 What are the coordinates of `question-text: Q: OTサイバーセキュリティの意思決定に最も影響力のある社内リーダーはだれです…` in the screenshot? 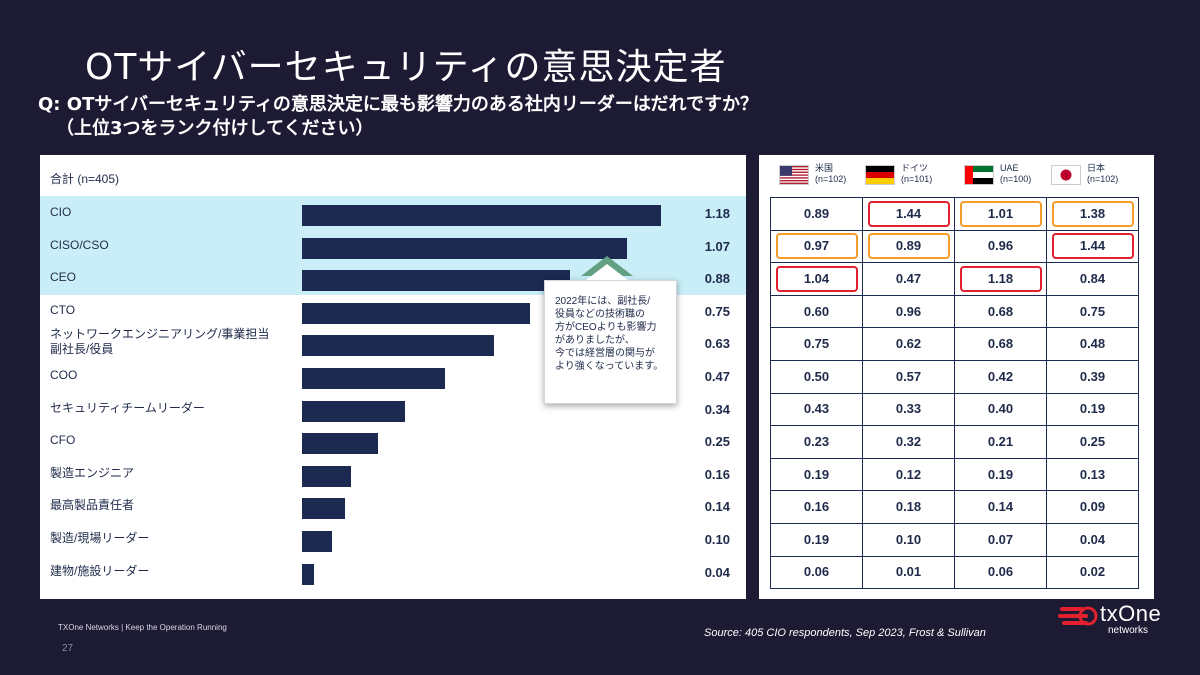 It's located at (438, 117).